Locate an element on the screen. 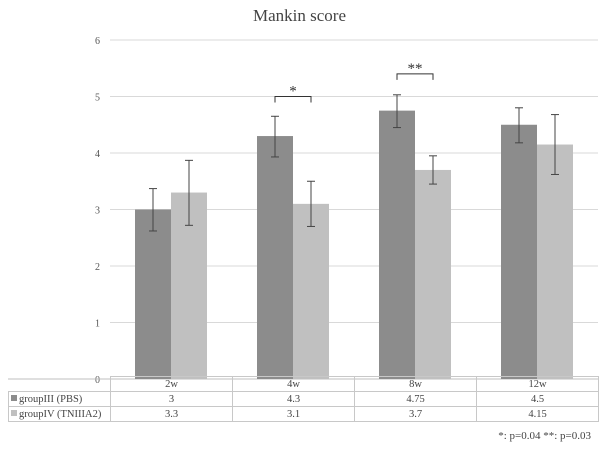 This screenshot has width=599, height=449. legend-entry-group4: groupIV (TNIIIA2) is located at coordinates (59, 414).